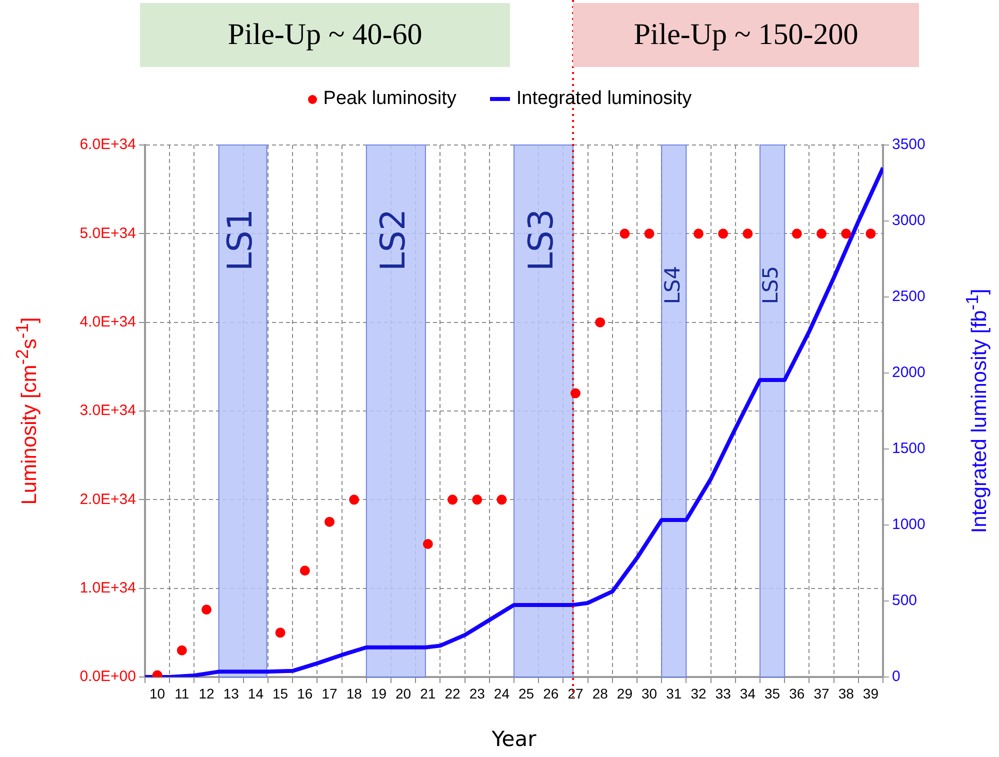 The height and width of the screenshot is (757, 999). I want to click on x-tick-label: 36, so click(797, 693).